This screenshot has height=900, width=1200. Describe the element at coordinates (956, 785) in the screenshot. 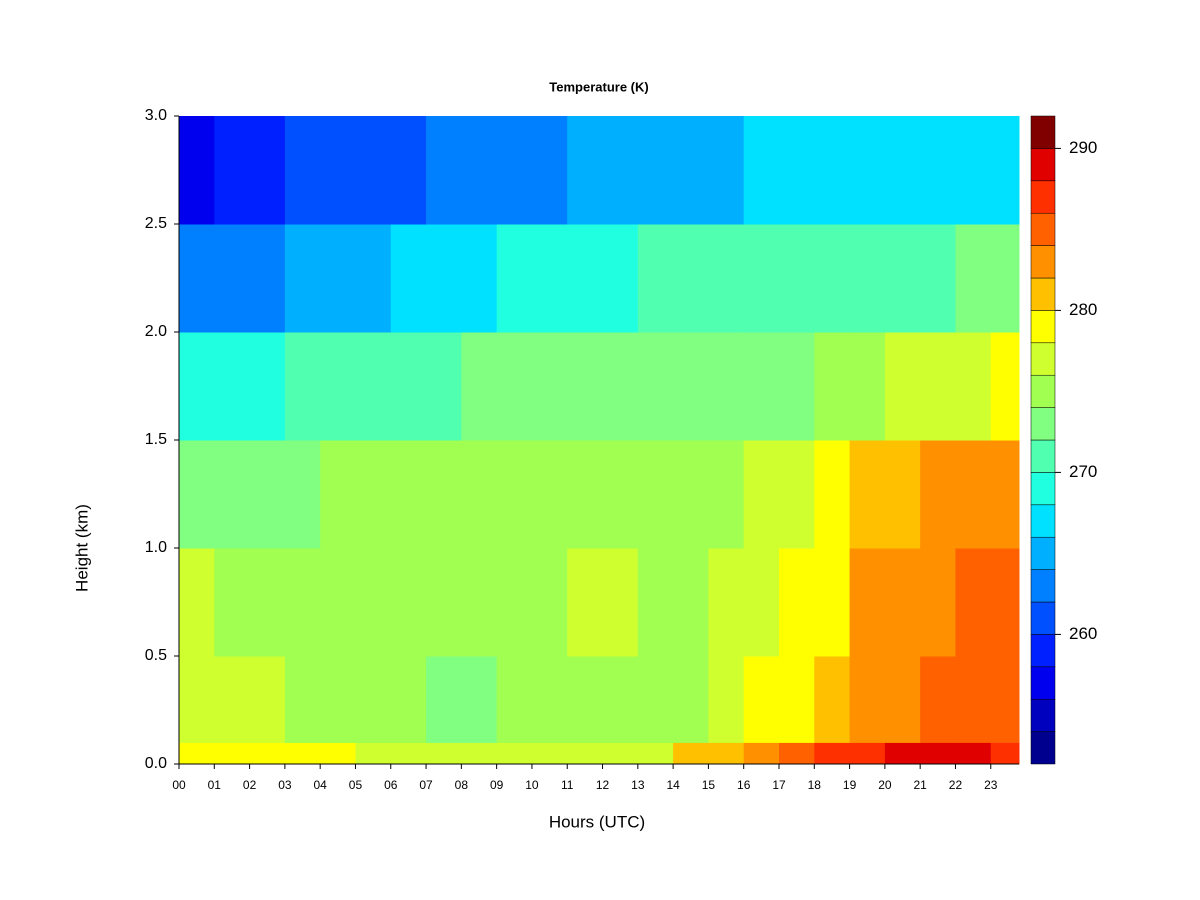

I see `x-tick-label: 22` at that location.